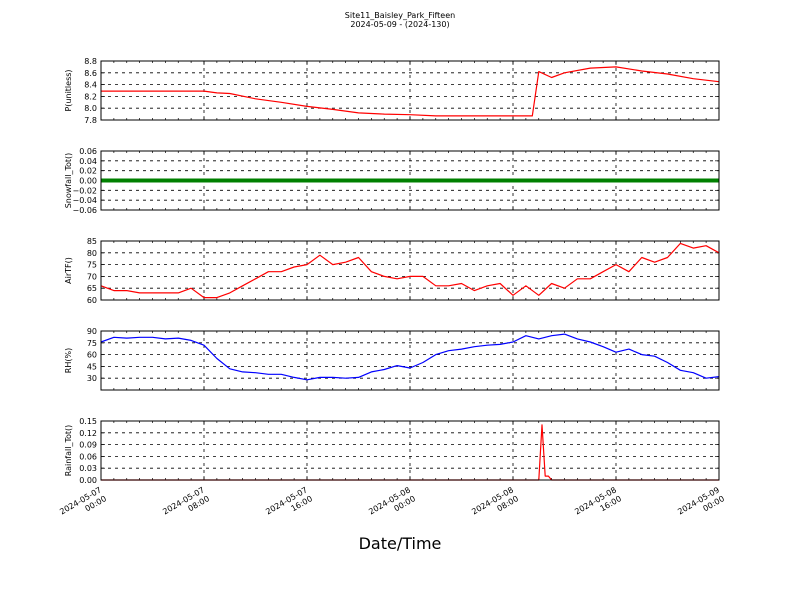 The height and width of the screenshot is (600, 800). Describe the element at coordinates (84, 190) in the screenshot. I see `y-tick-label: −0.02` at that location.